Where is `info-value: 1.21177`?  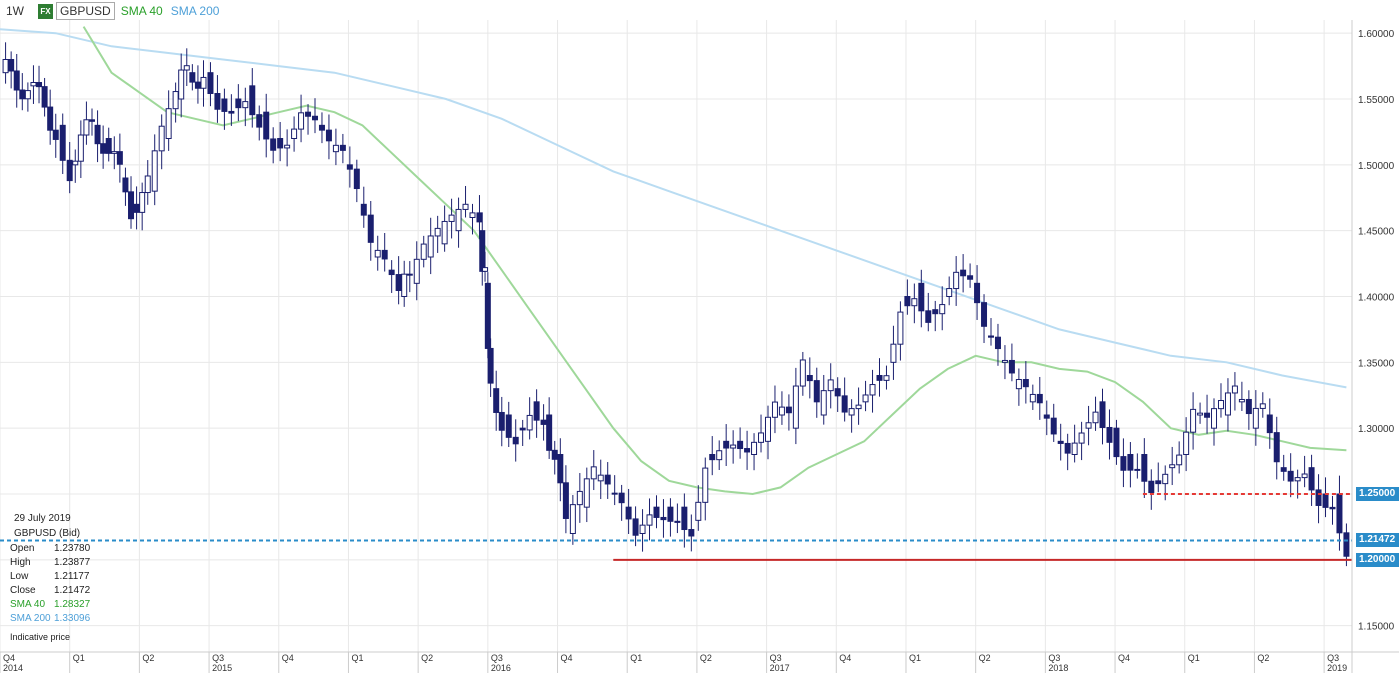
info-value: 1.21177 is located at coordinates (72, 576).